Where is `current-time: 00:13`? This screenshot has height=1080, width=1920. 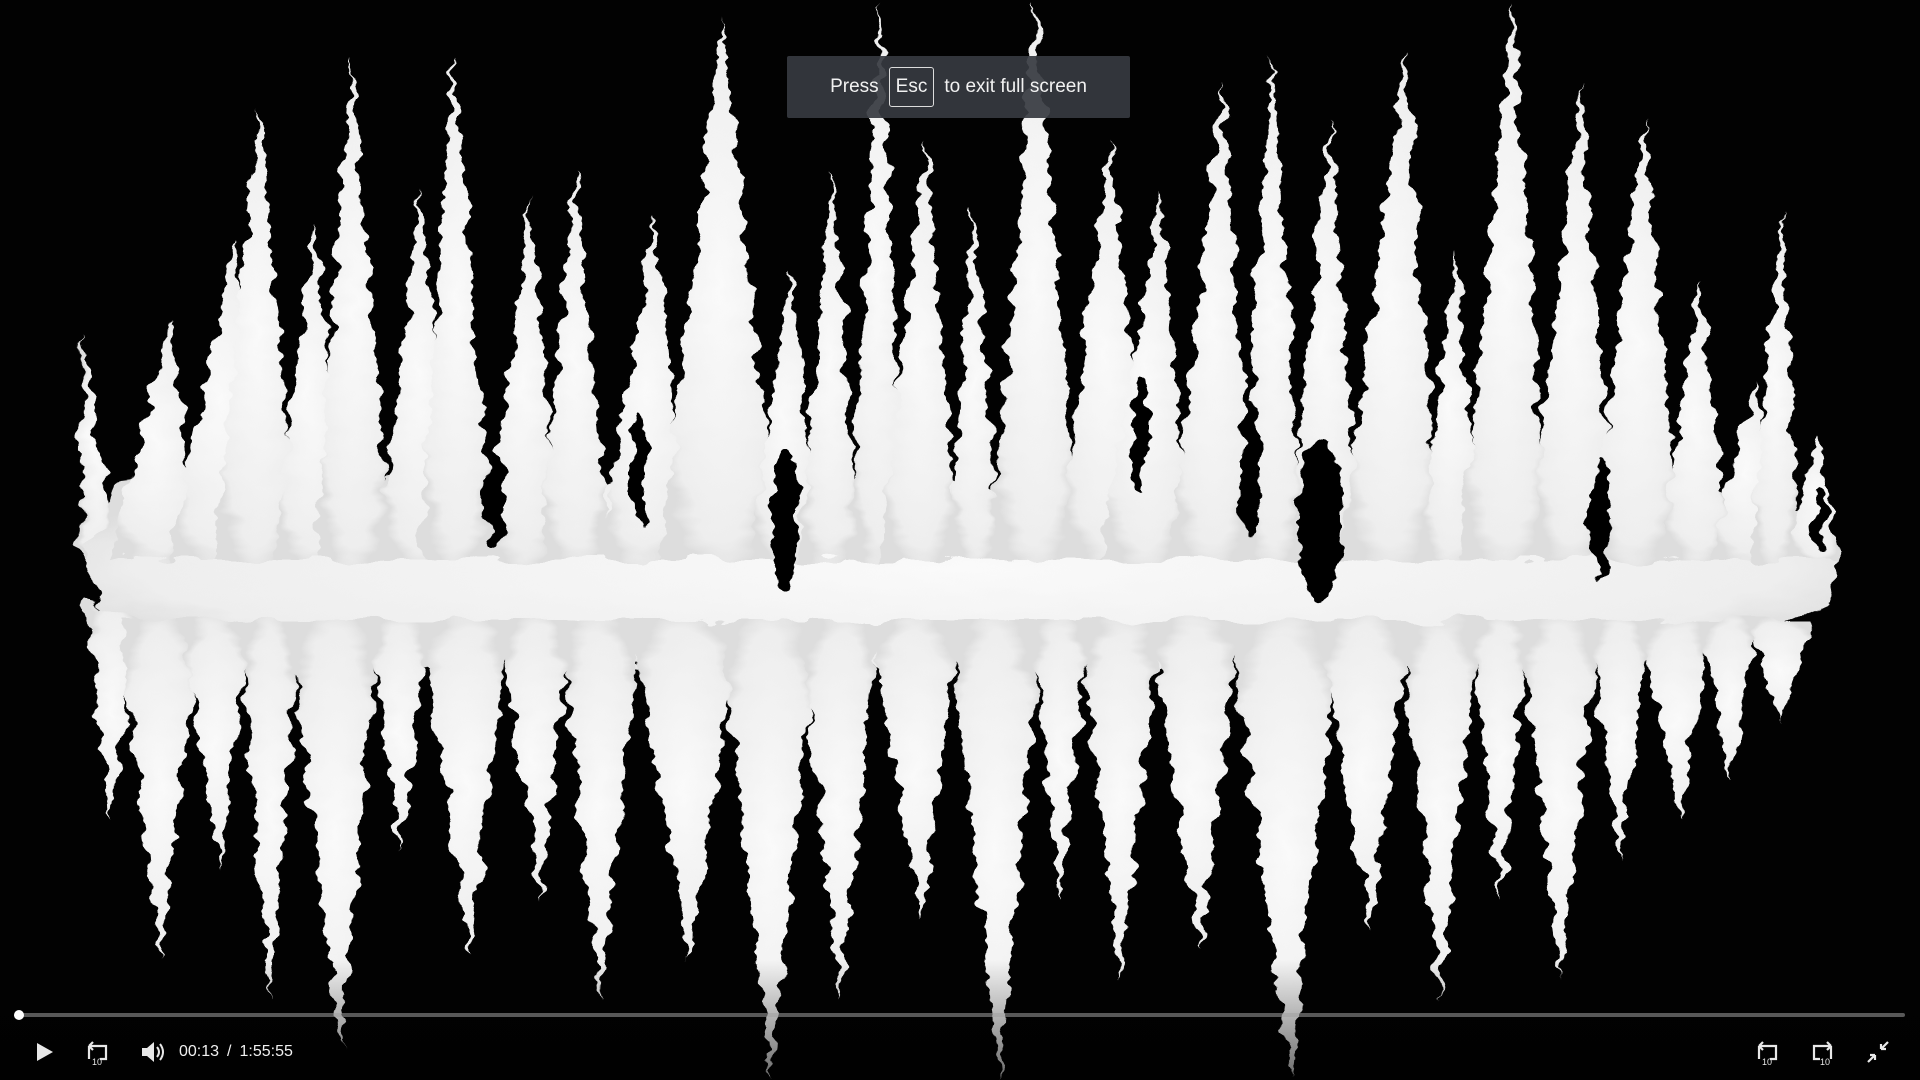
current-time: 00:13 is located at coordinates (199, 1051).